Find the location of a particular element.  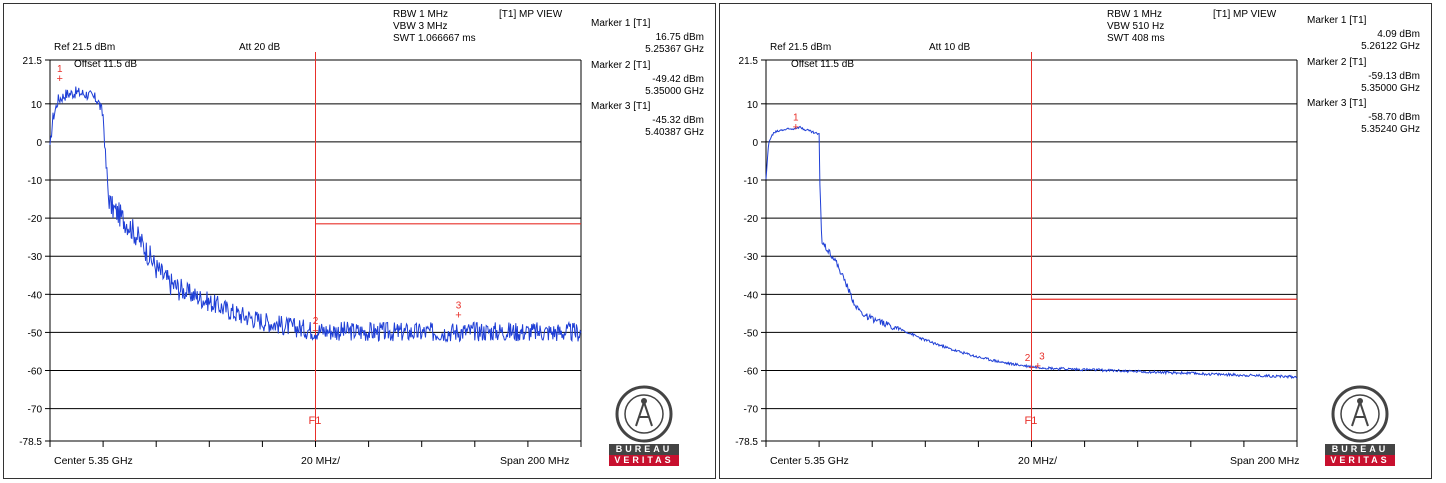

marker-3-freq: 5.35240 GHz is located at coordinates (1390, 129).